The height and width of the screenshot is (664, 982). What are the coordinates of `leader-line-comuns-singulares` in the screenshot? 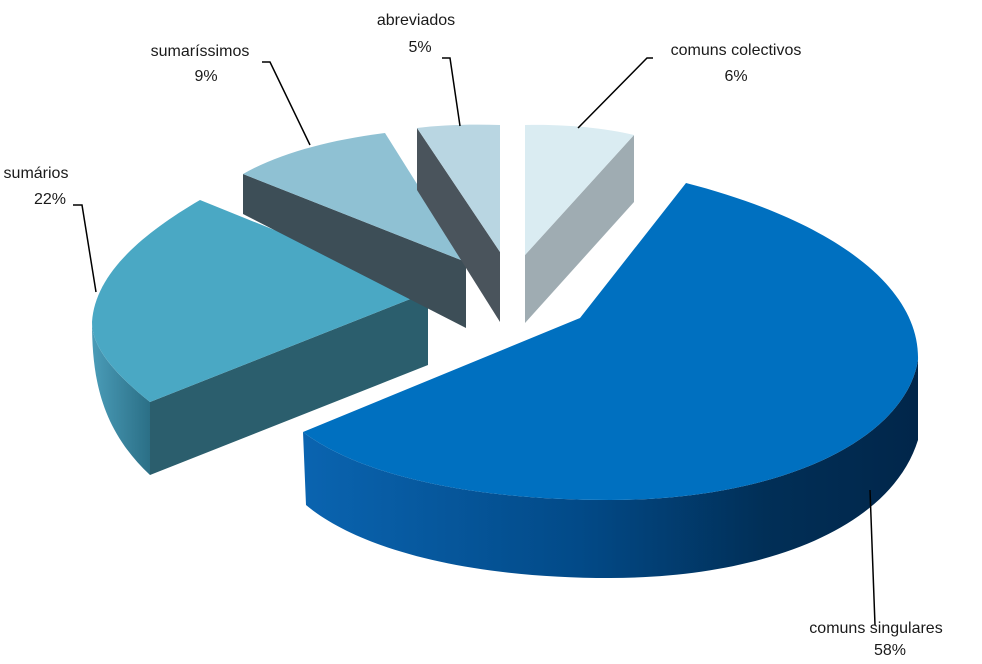 It's located at (872, 557).